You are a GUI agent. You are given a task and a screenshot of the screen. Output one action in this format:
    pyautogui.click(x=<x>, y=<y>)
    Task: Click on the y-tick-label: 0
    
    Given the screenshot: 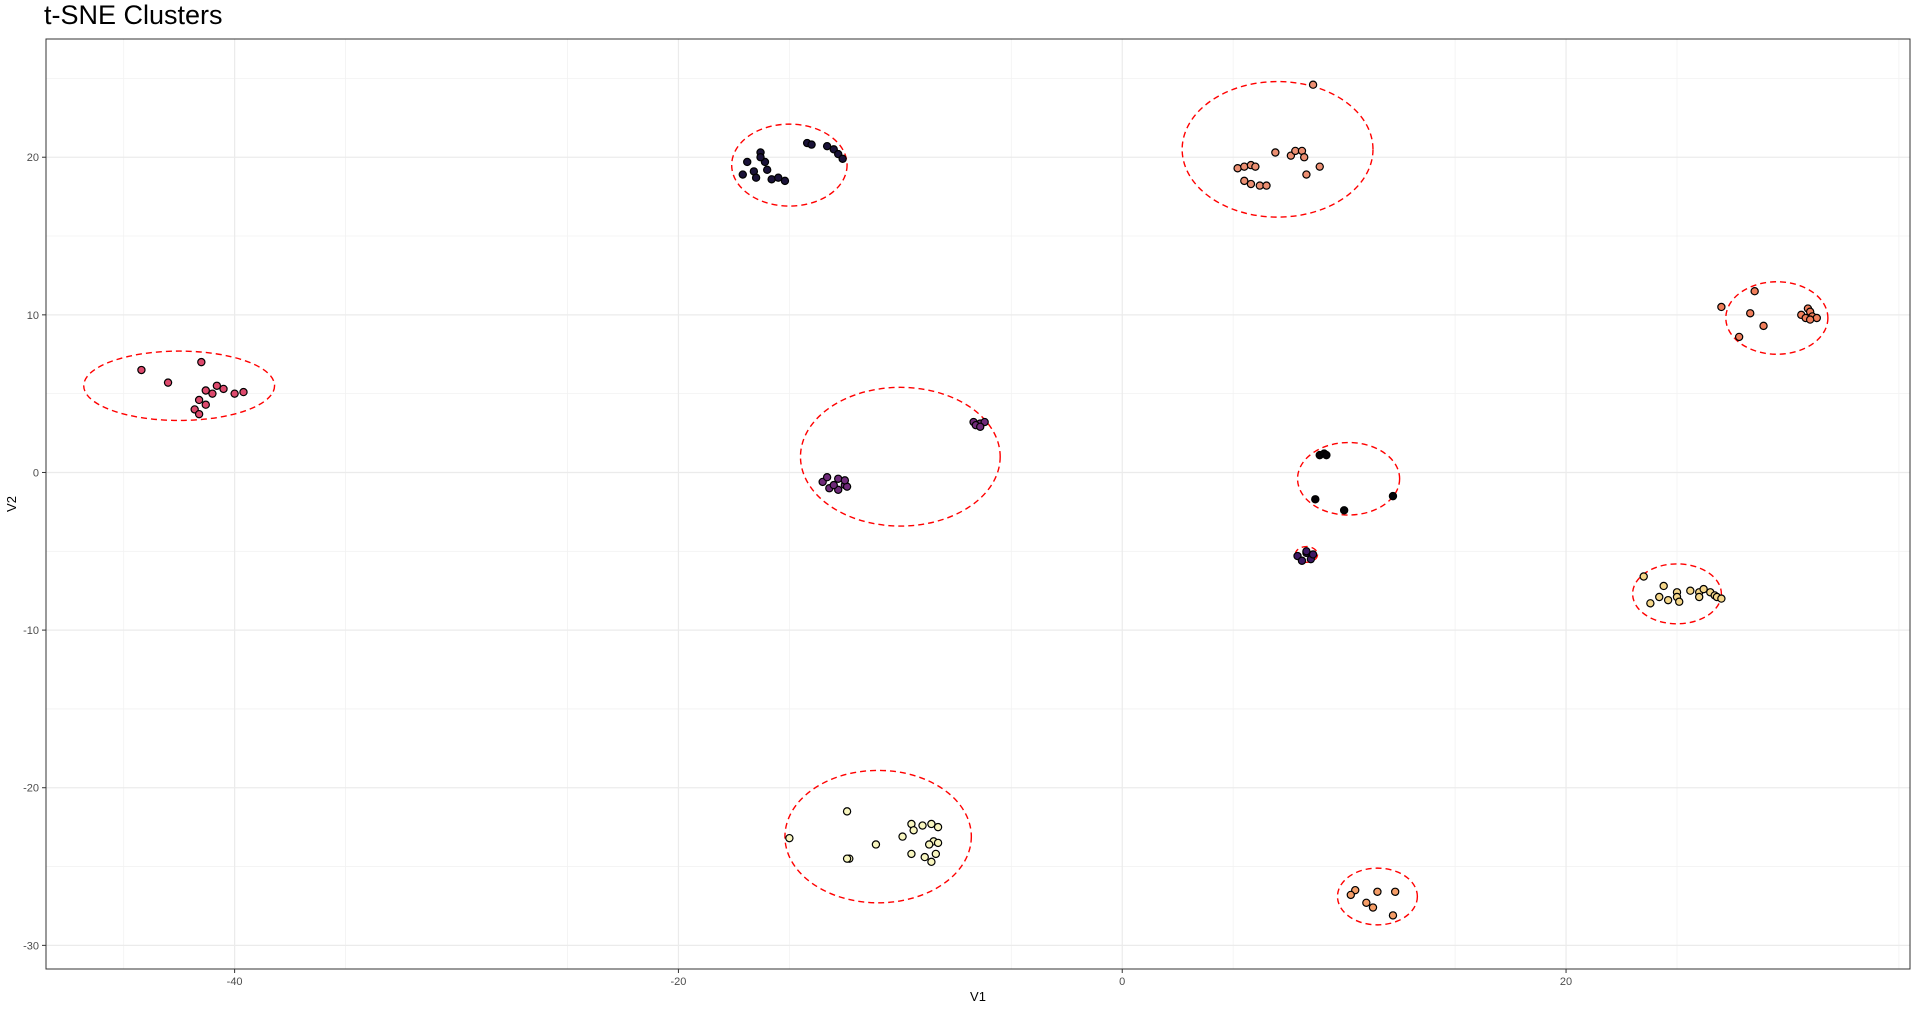 What is the action you would take?
    pyautogui.click(x=36, y=473)
    